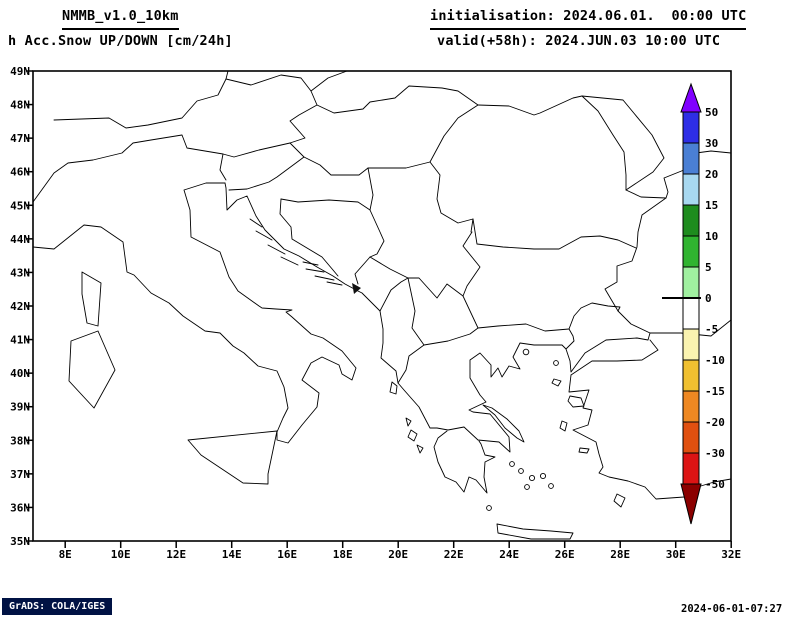  I want to click on lon-label: 20E, so click(398, 554).